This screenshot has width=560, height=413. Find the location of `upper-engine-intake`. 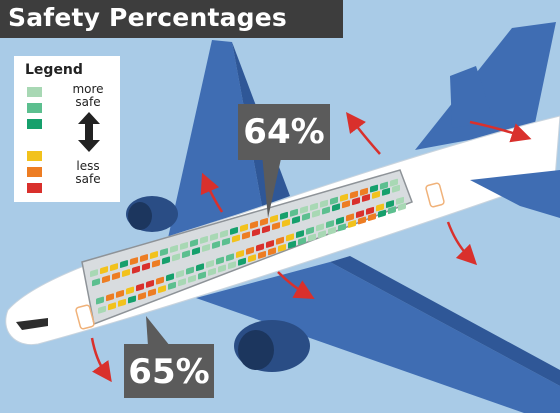

upper-engine-intake is located at coordinates (140, 216).